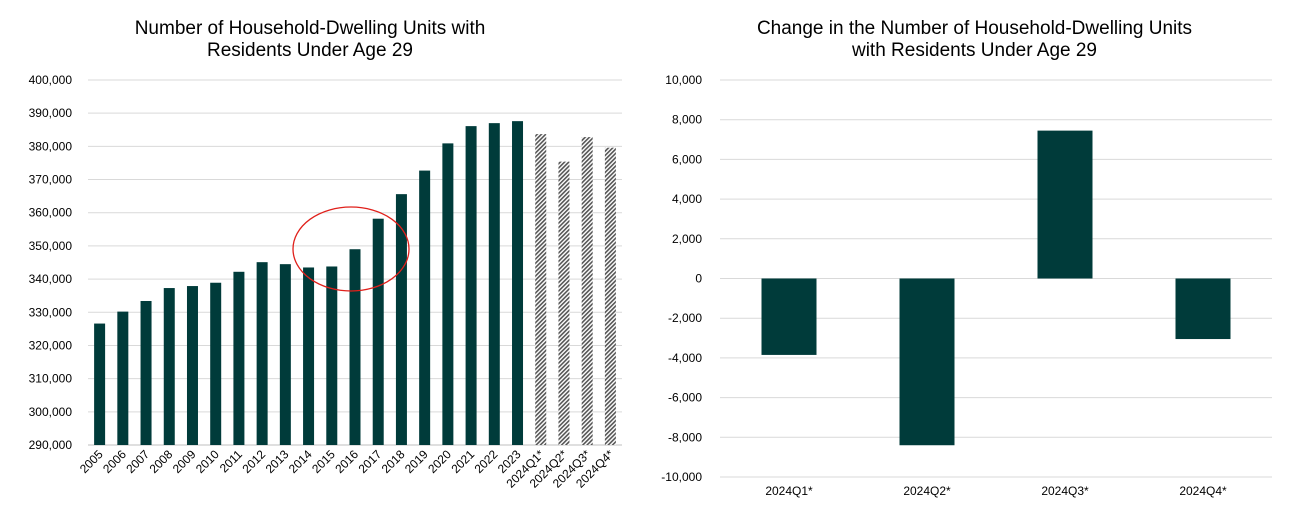  What do you see at coordinates (370, 461) in the screenshot?
I see `x-tick-label: 2017` at bounding box center [370, 461].